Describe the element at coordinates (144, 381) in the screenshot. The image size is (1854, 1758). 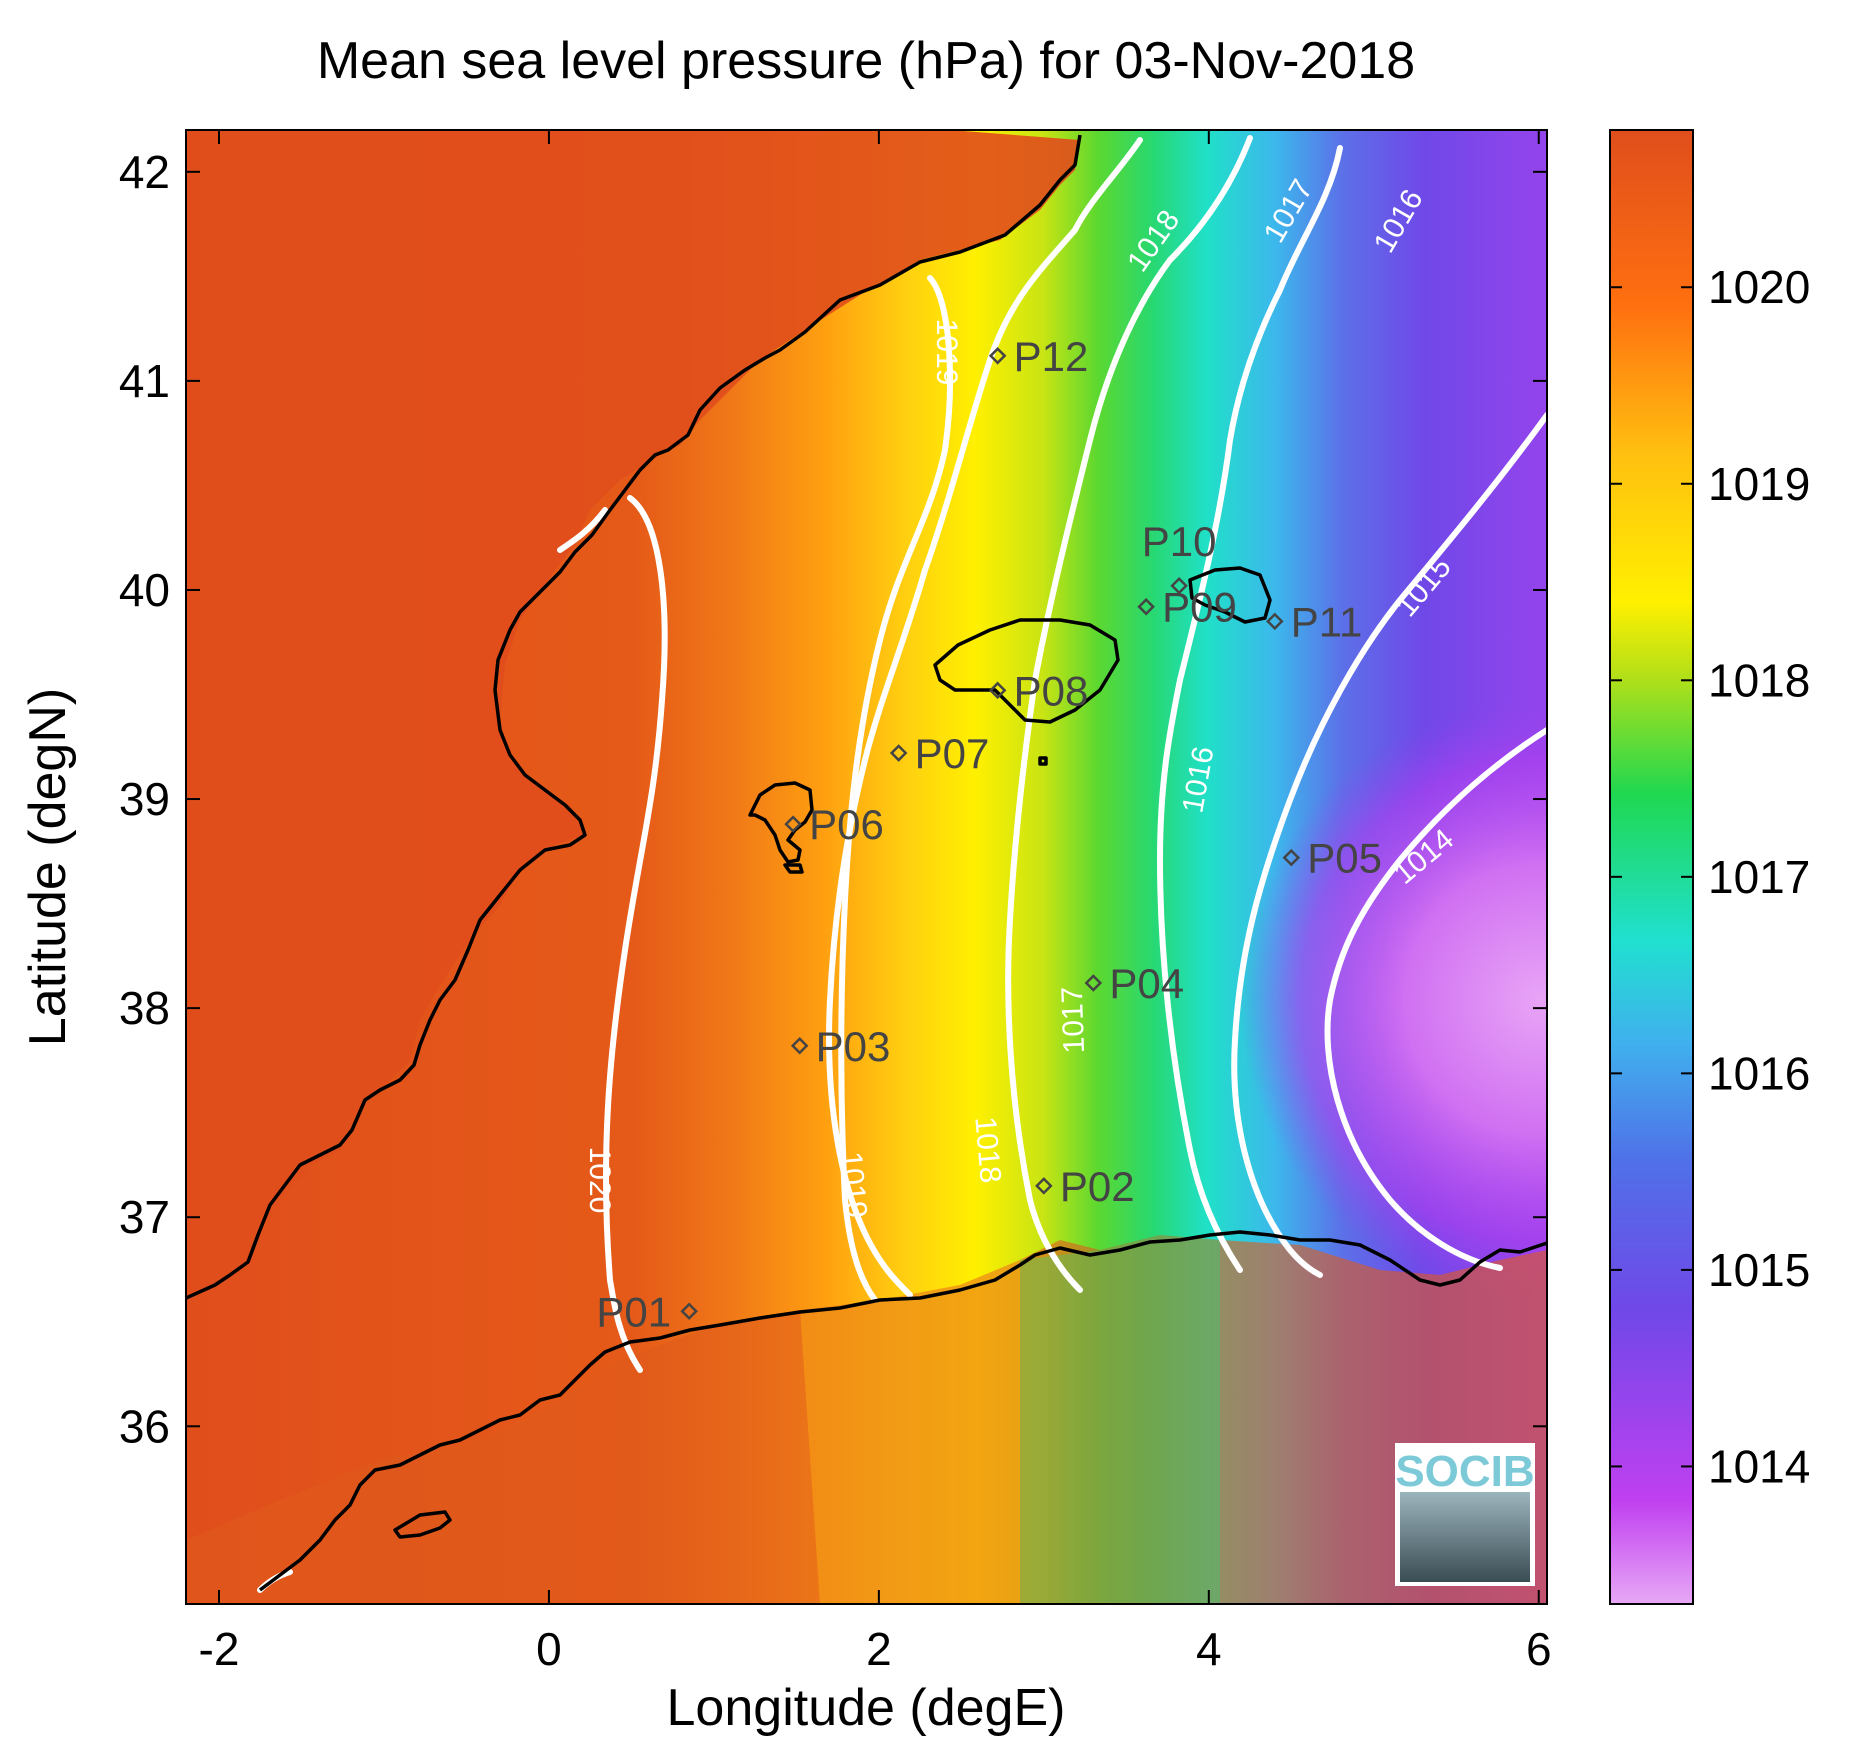
I see `y-tick-label: 41` at that location.